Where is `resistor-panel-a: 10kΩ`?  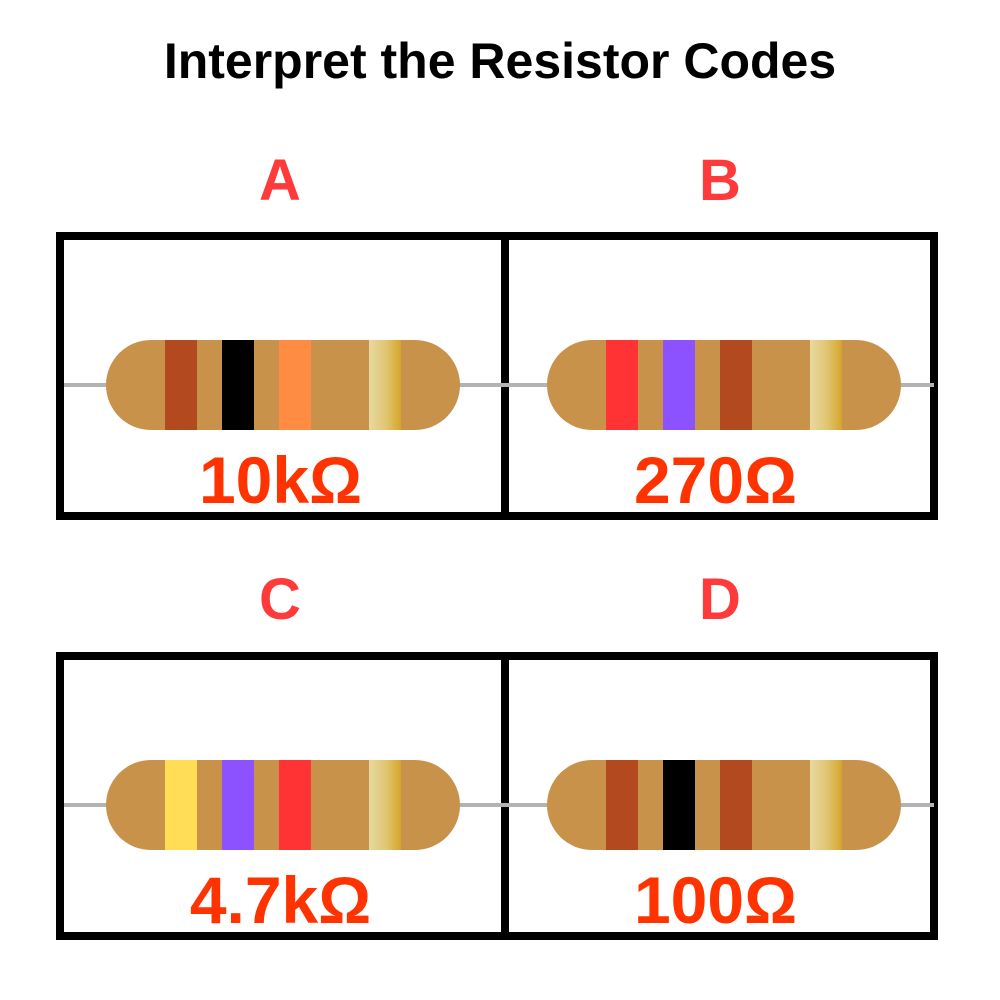
resistor-panel-a: 10kΩ is located at coordinates (284, 378).